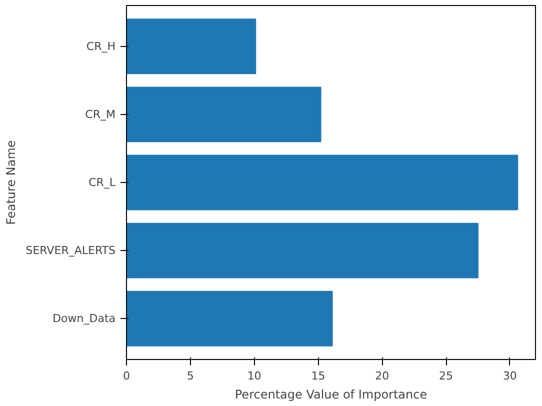 The image size is (542, 406). Describe the element at coordinates (318, 376) in the screenshot. I see `x-tick-label: 15` at that location.